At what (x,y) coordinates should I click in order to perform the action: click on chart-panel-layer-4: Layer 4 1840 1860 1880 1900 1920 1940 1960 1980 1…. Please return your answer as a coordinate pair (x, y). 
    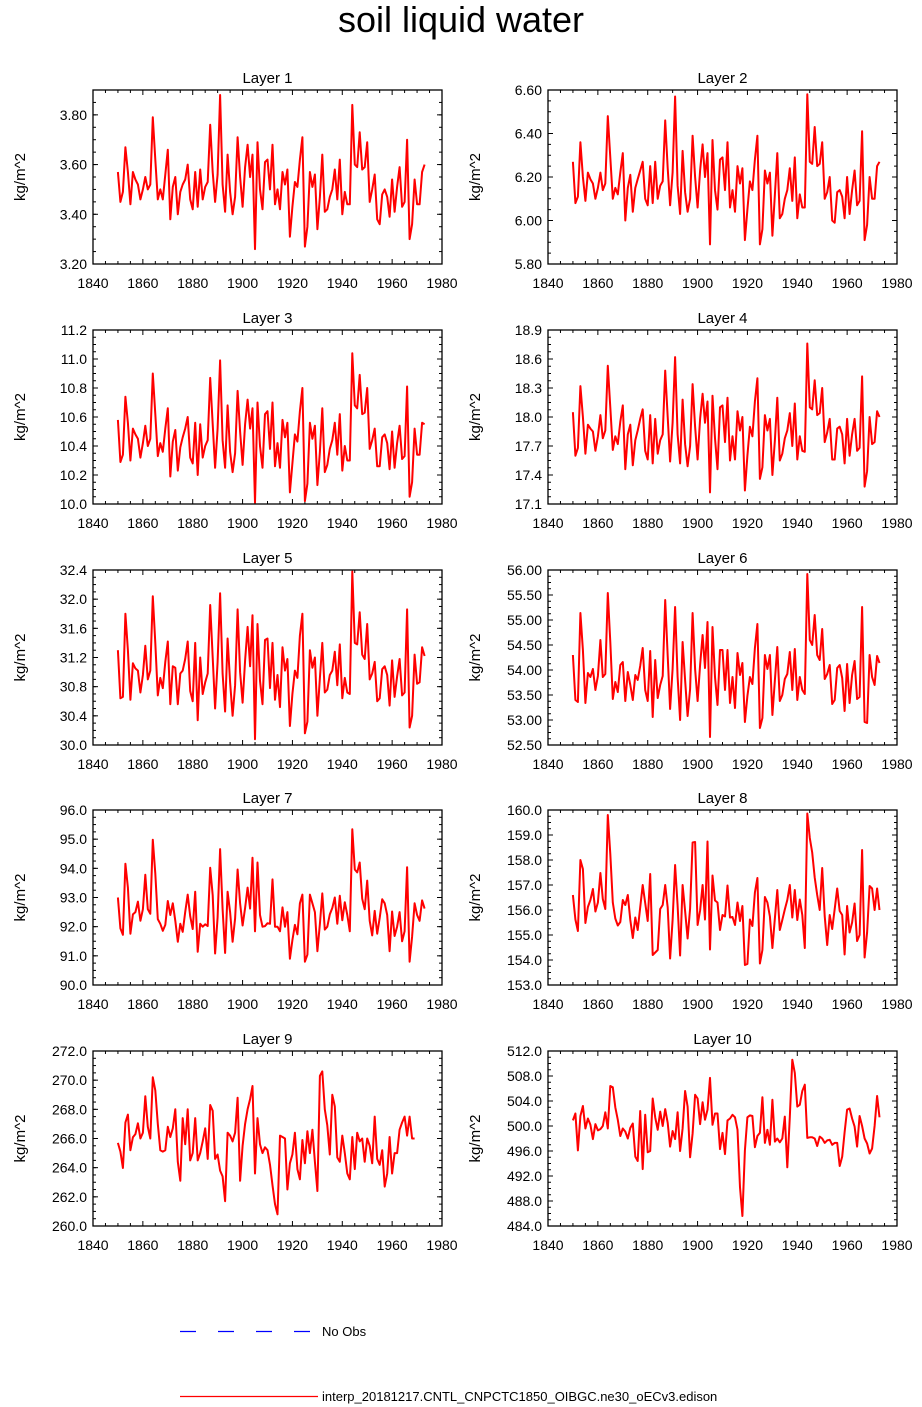
    Looking at the image, I should click on (690, 420).